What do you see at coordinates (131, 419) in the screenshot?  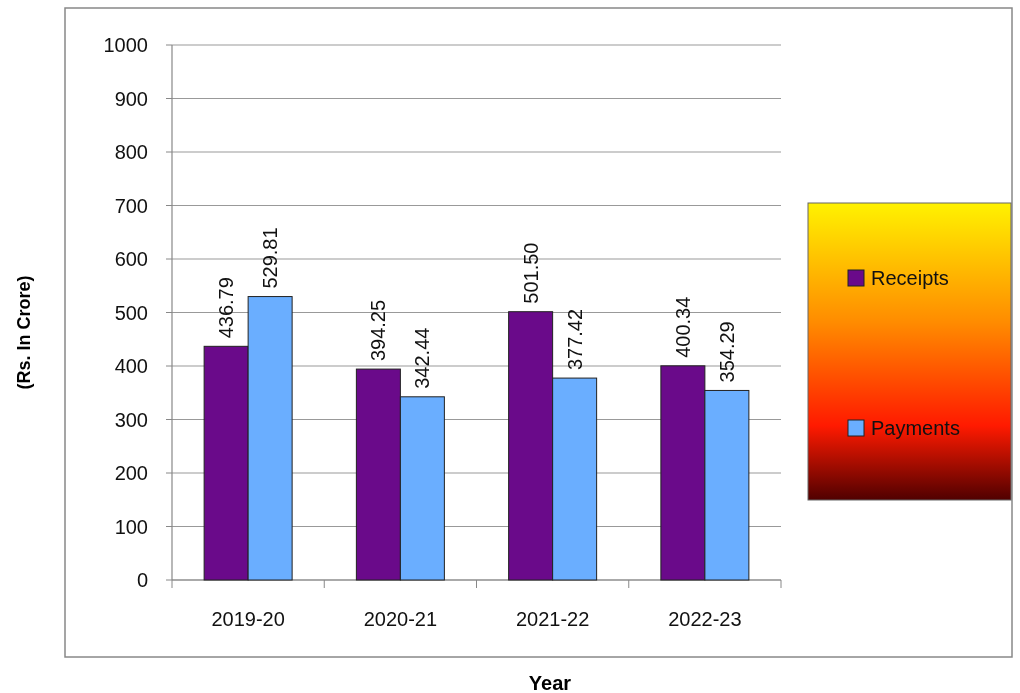 I see `y-tick-label: 300` at bounding box center [131, 419].